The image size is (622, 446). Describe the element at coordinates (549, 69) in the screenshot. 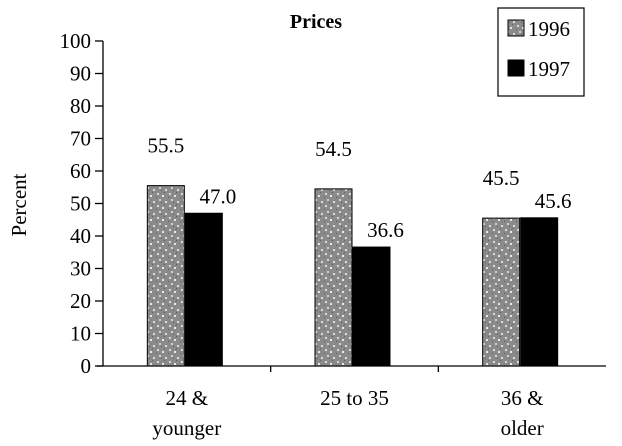

I see `legend-label-1997: 1997` at that location.